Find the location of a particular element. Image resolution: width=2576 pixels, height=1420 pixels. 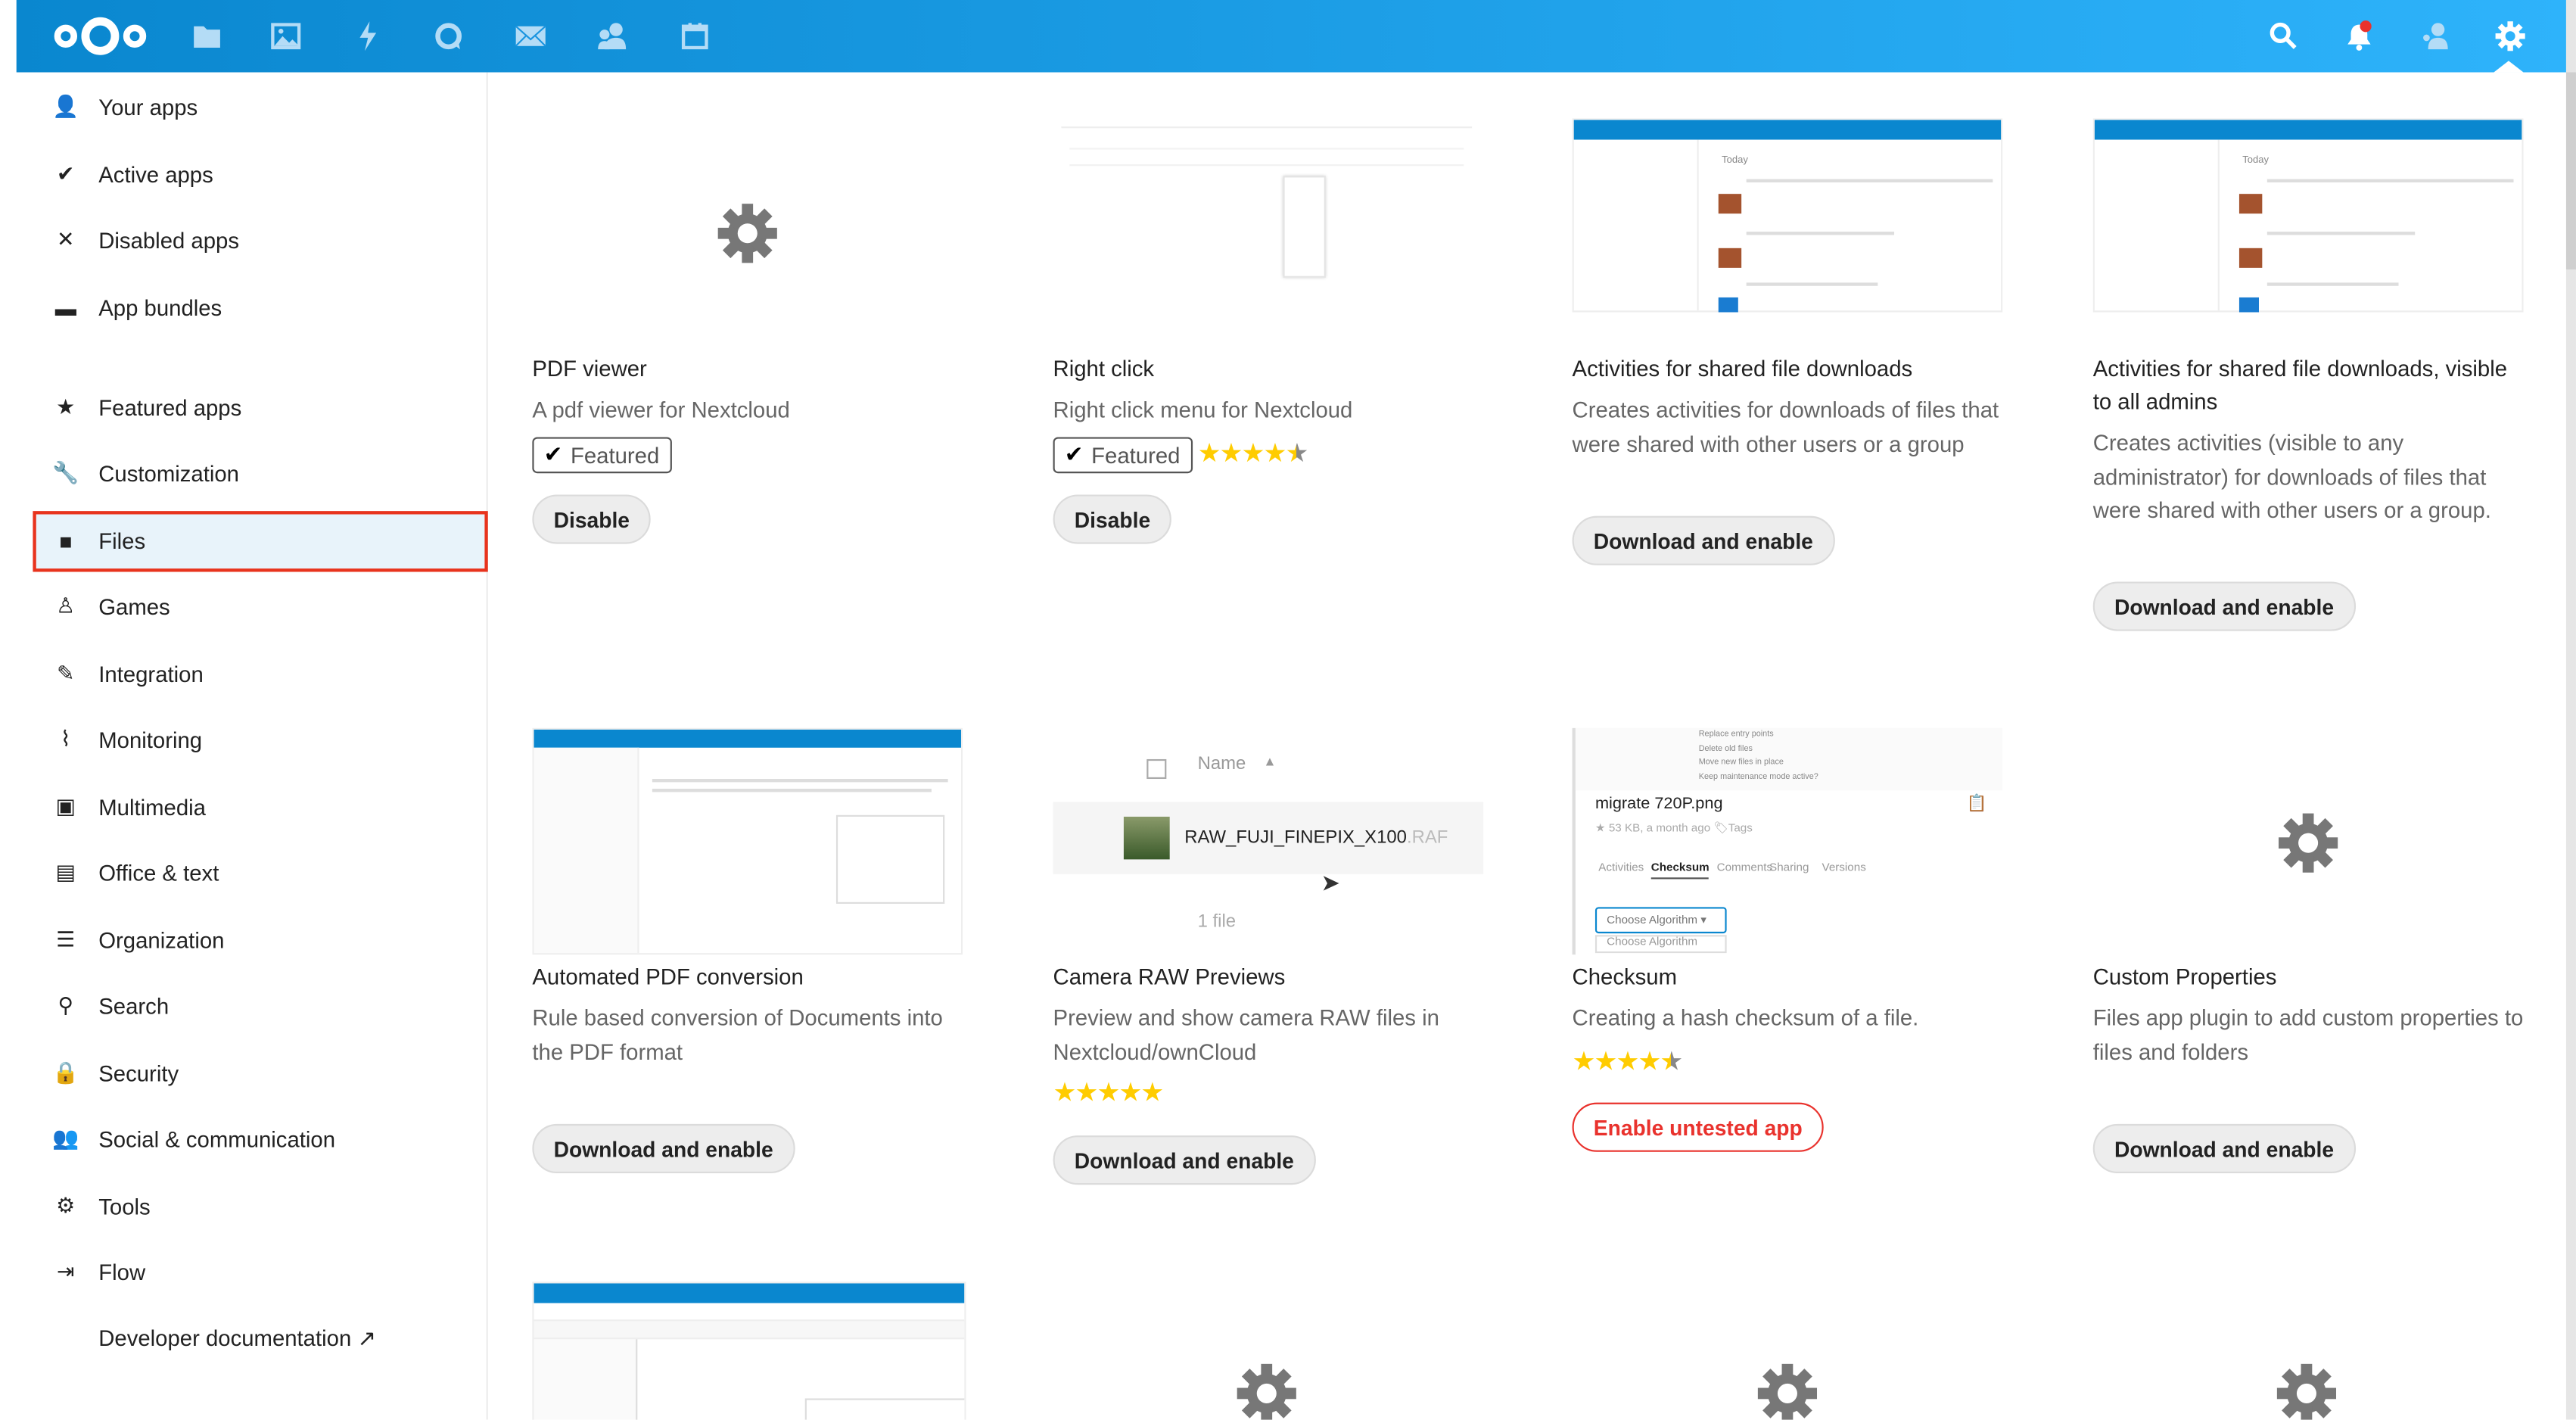

tool-icon: ✎ is located at coordinates (65, 673).